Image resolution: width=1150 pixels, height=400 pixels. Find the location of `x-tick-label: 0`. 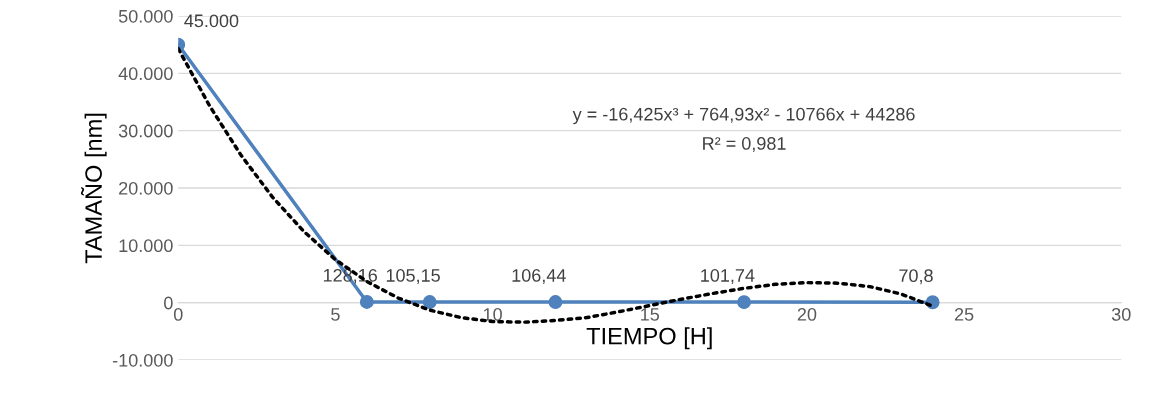

x-tick-label: 0 is located at coordinates (178, 314).